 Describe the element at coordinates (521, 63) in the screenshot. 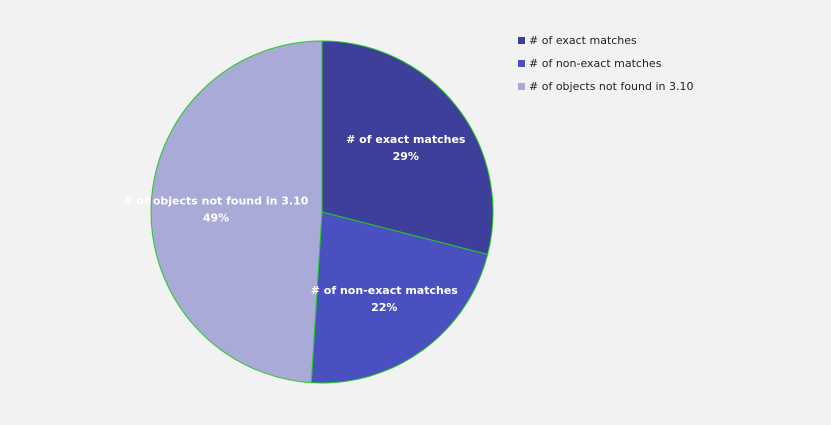

I see `legend-swatch-non-exact-matches` at that location.